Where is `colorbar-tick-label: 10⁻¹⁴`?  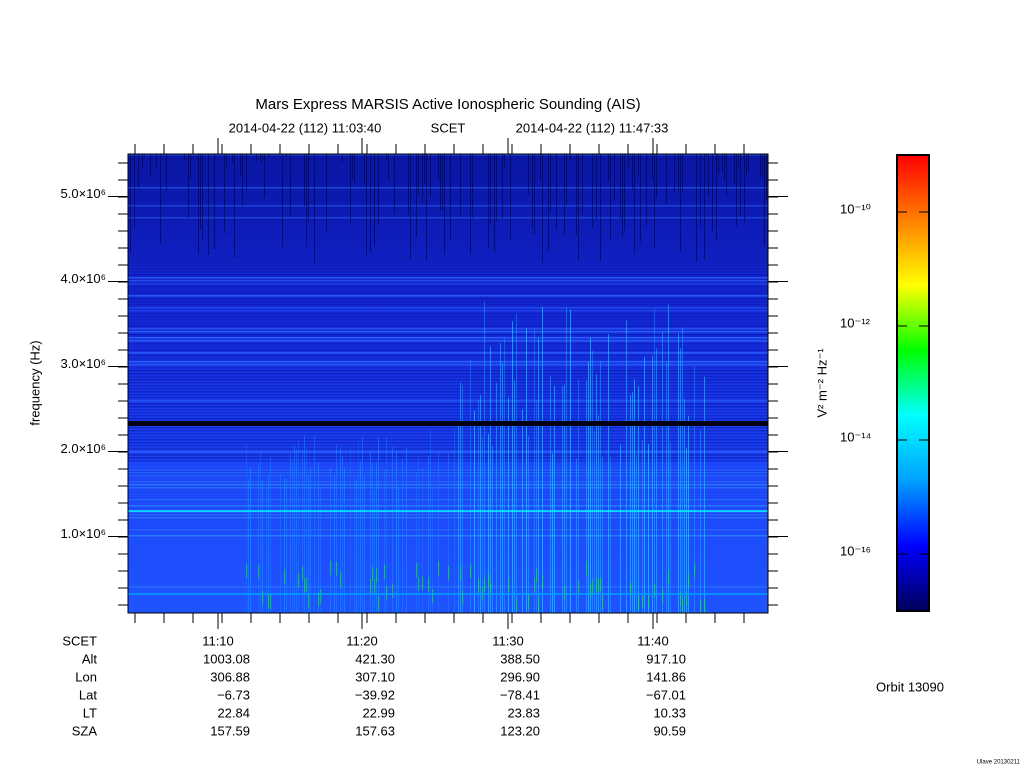
colorbar-tick-label: 10⁻¹⁴ is located at coordinates (855, 436).